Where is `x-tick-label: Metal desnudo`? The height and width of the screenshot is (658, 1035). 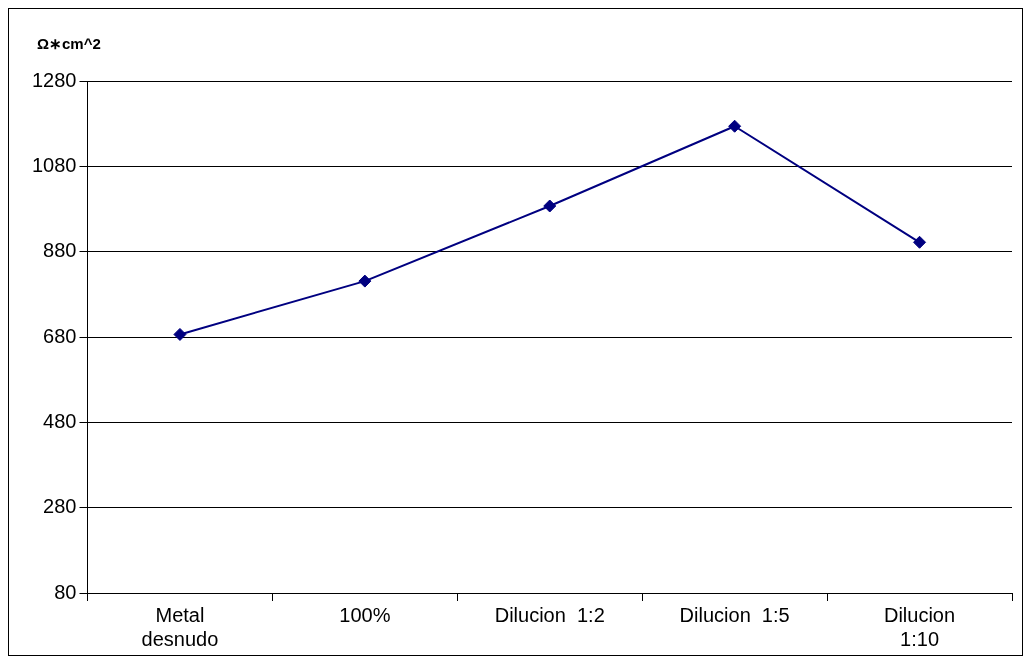 x-tick-label: Metal desnudo is located at coordinates (180, 626).